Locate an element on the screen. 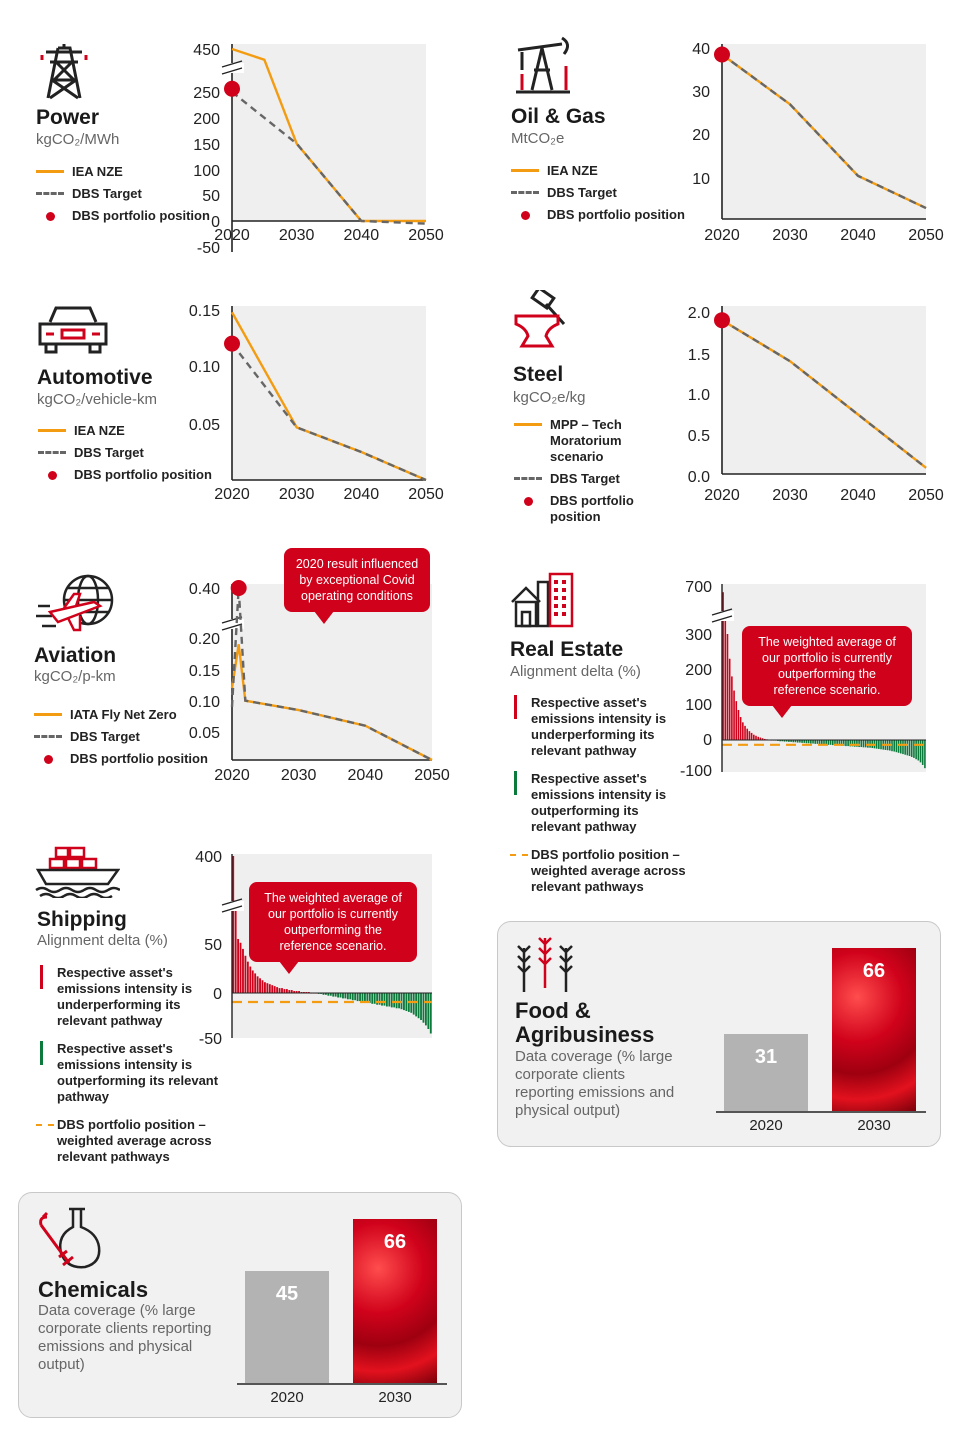  legend-iata: IATA Fly Net Zero is located at coordinates (121, 715).